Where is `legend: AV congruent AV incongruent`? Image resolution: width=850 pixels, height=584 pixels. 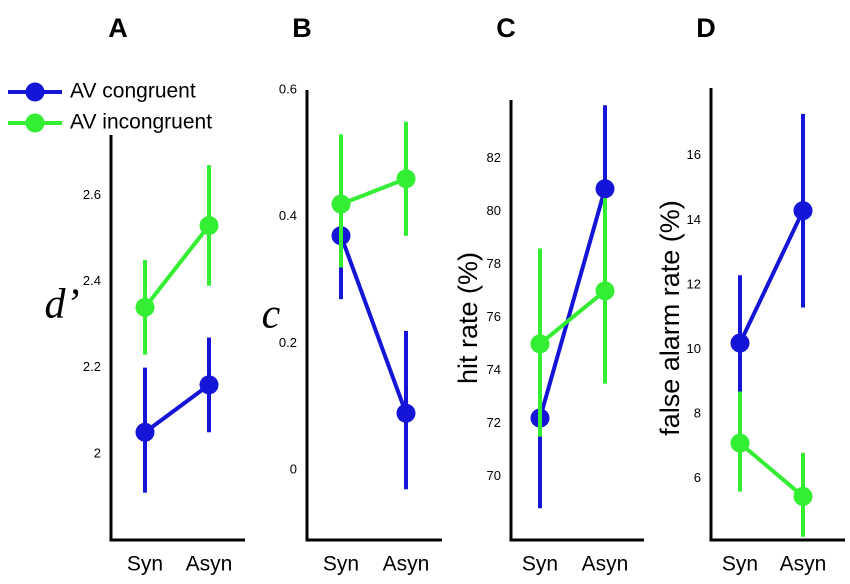 legend: AV congruent AV incongruent is located at coordinates (110, 107).